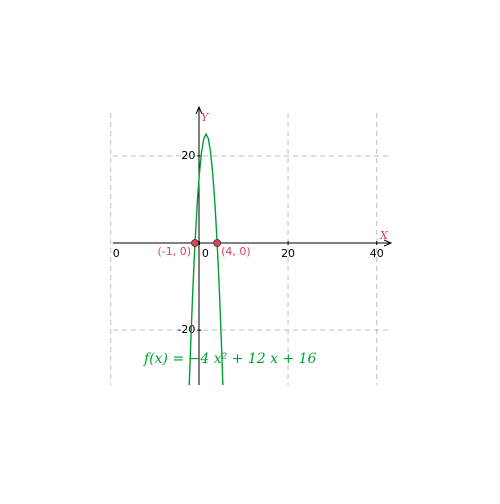  Describe the element at coordinates (205, 253) in the screenshot. I see `x-tick-label: 0` at that location.